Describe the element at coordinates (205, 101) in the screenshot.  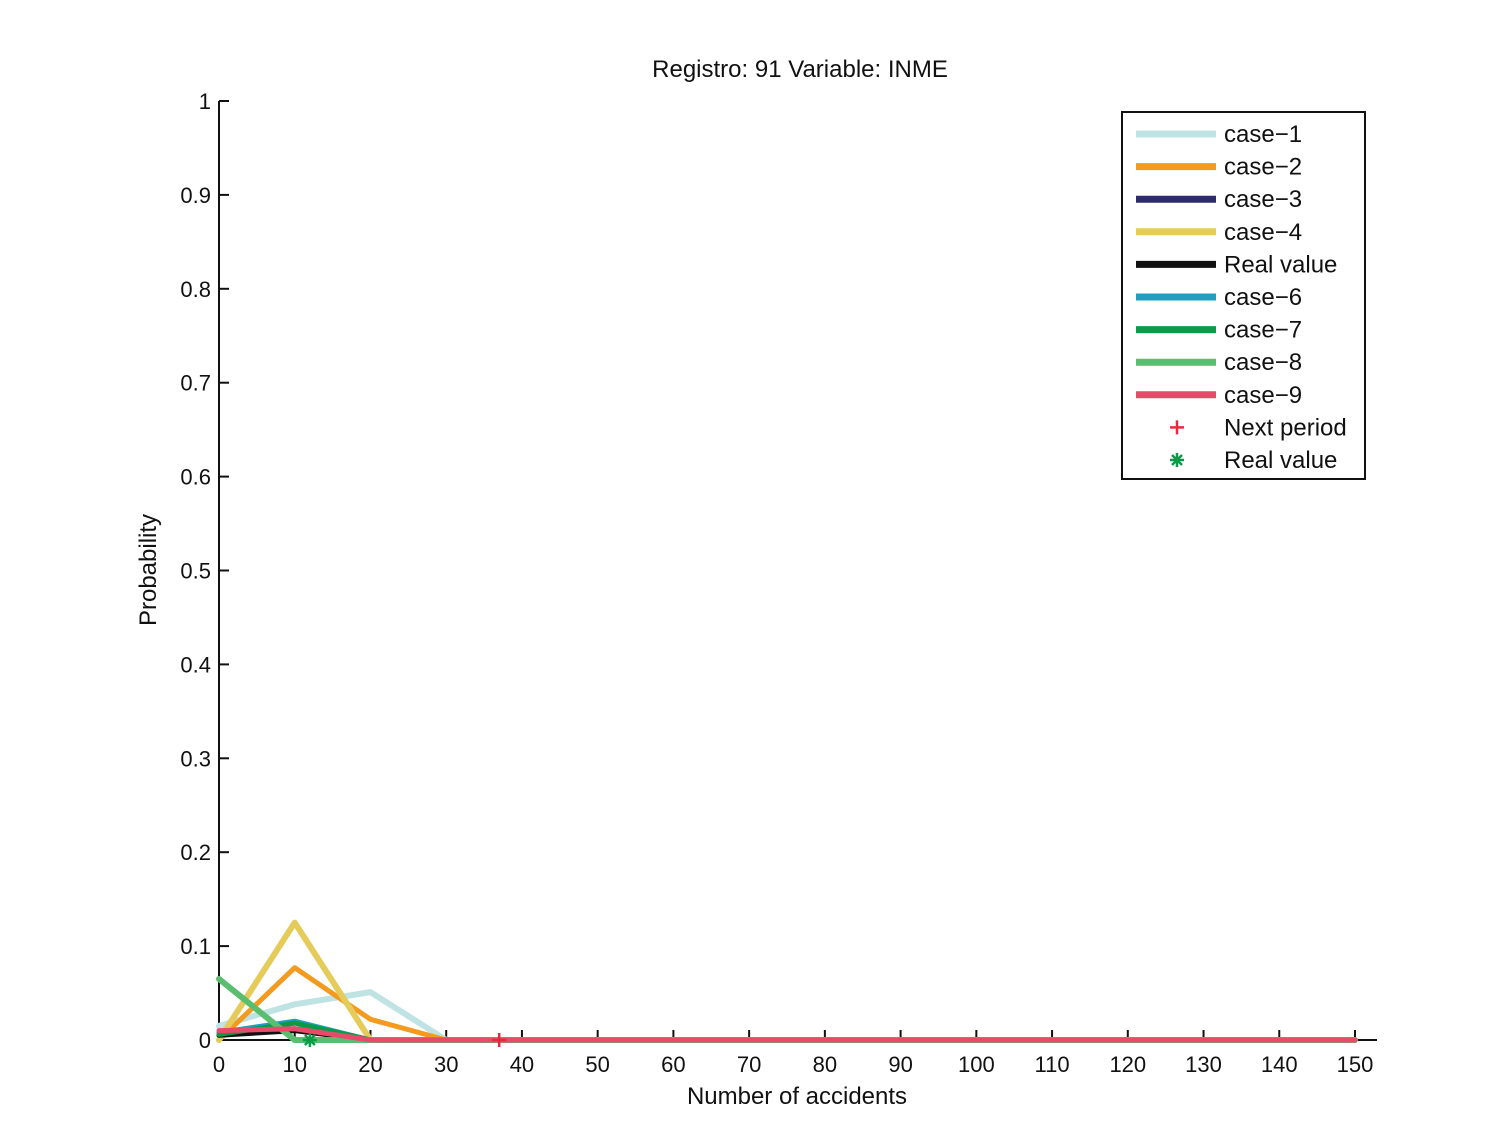
I see `y-tick-label: 1` at that location.